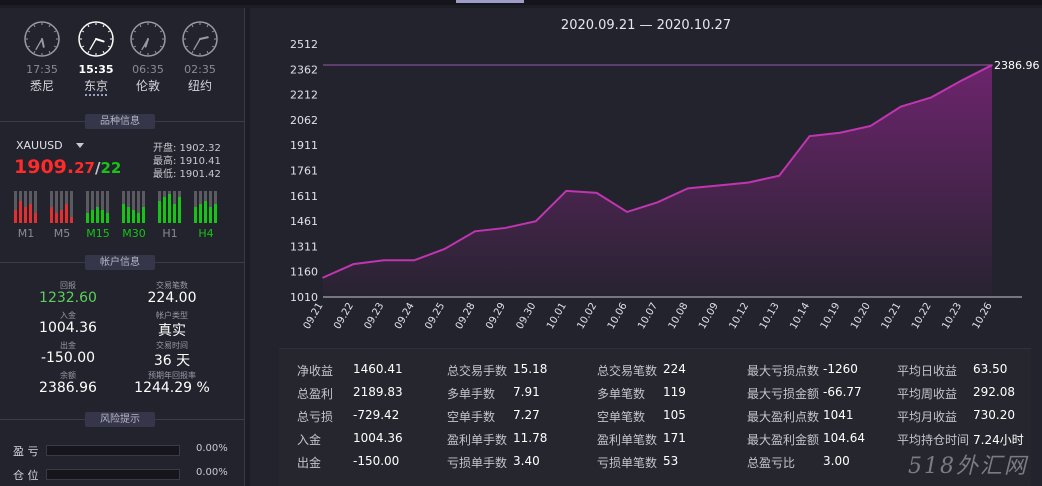 The image size is (1042, 486). Describe the element at coordinates (376, 461) in the screenshot. I see `stat-value: -150.00` at that location.